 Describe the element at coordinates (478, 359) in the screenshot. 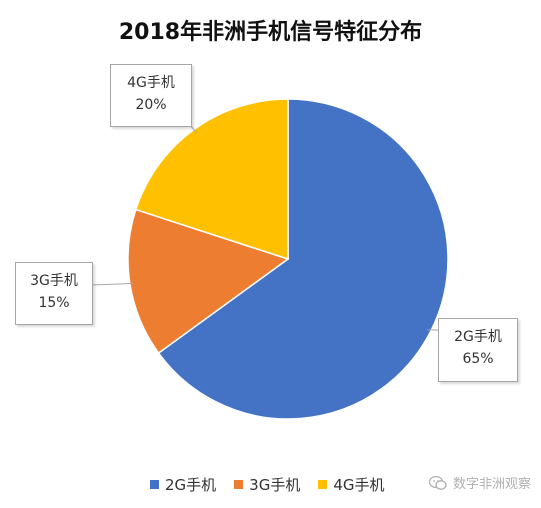

I see `data-label-2g-value: 65%` at that location.